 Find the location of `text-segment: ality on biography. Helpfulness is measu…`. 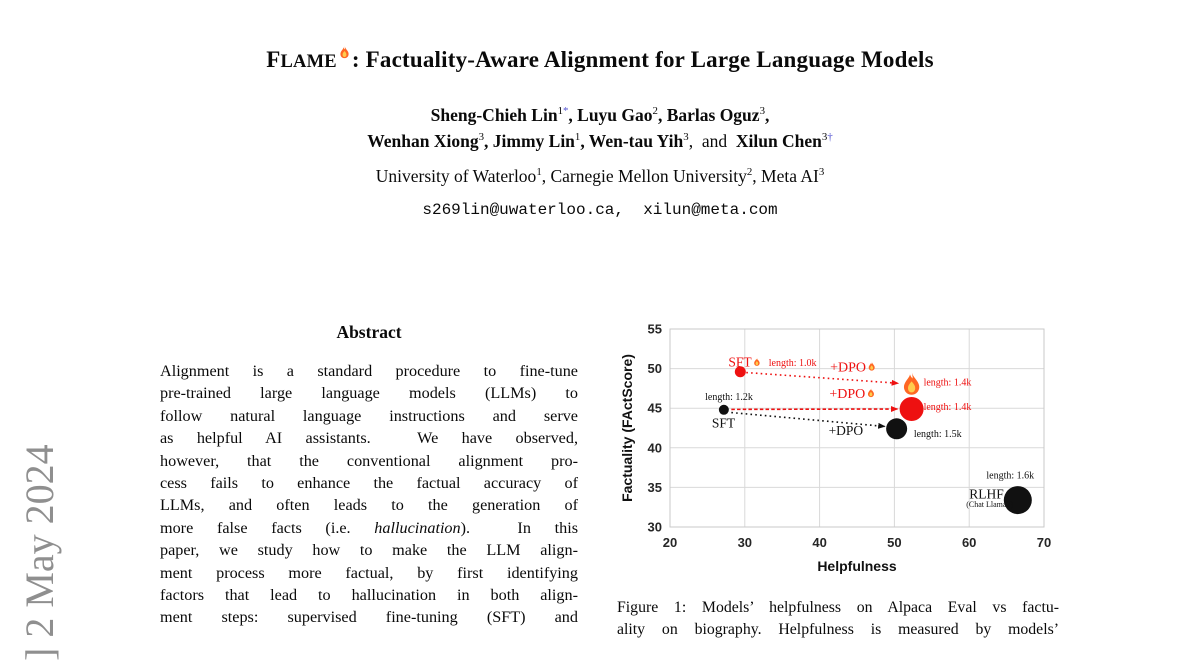

text-segment: ality on biography. Helpfulness is measu… is located at coordinates (838, 629).